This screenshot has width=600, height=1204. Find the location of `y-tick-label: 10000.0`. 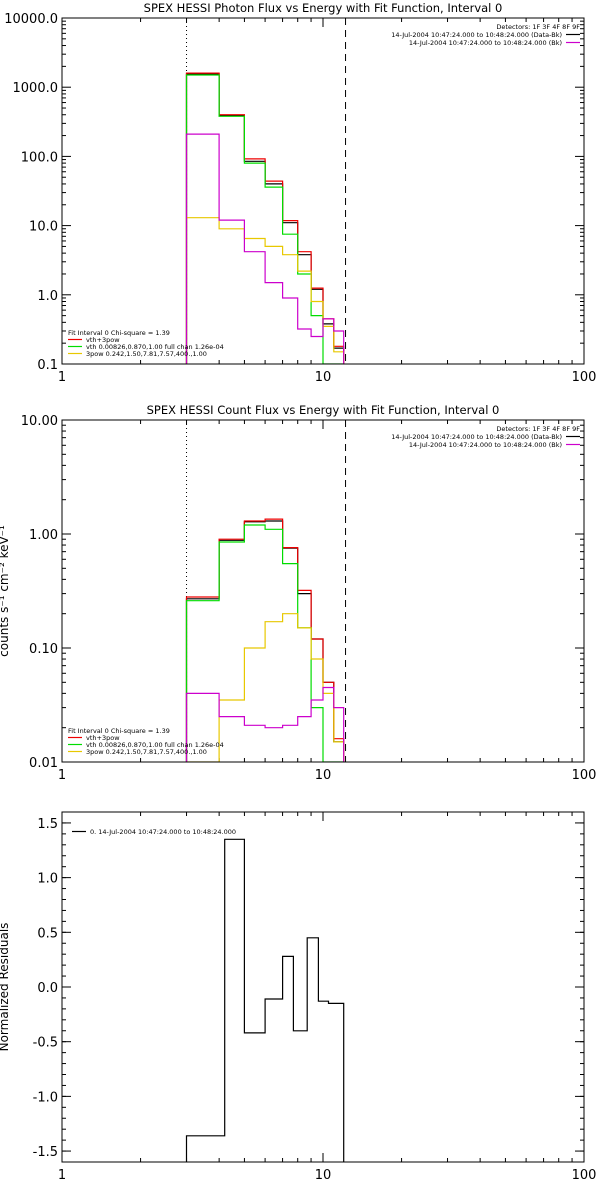

y-tick-label: 10000.0 is located at coordinates (31, 19).